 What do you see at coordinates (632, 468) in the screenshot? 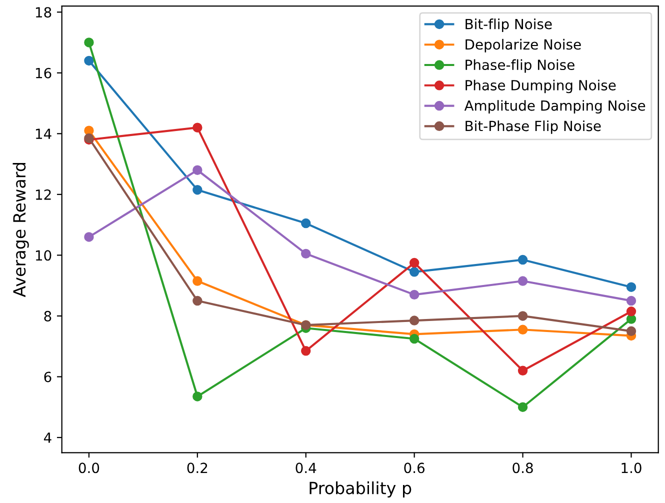
I see `x-tick-label: 1.0` at bounding box center [632, 468].